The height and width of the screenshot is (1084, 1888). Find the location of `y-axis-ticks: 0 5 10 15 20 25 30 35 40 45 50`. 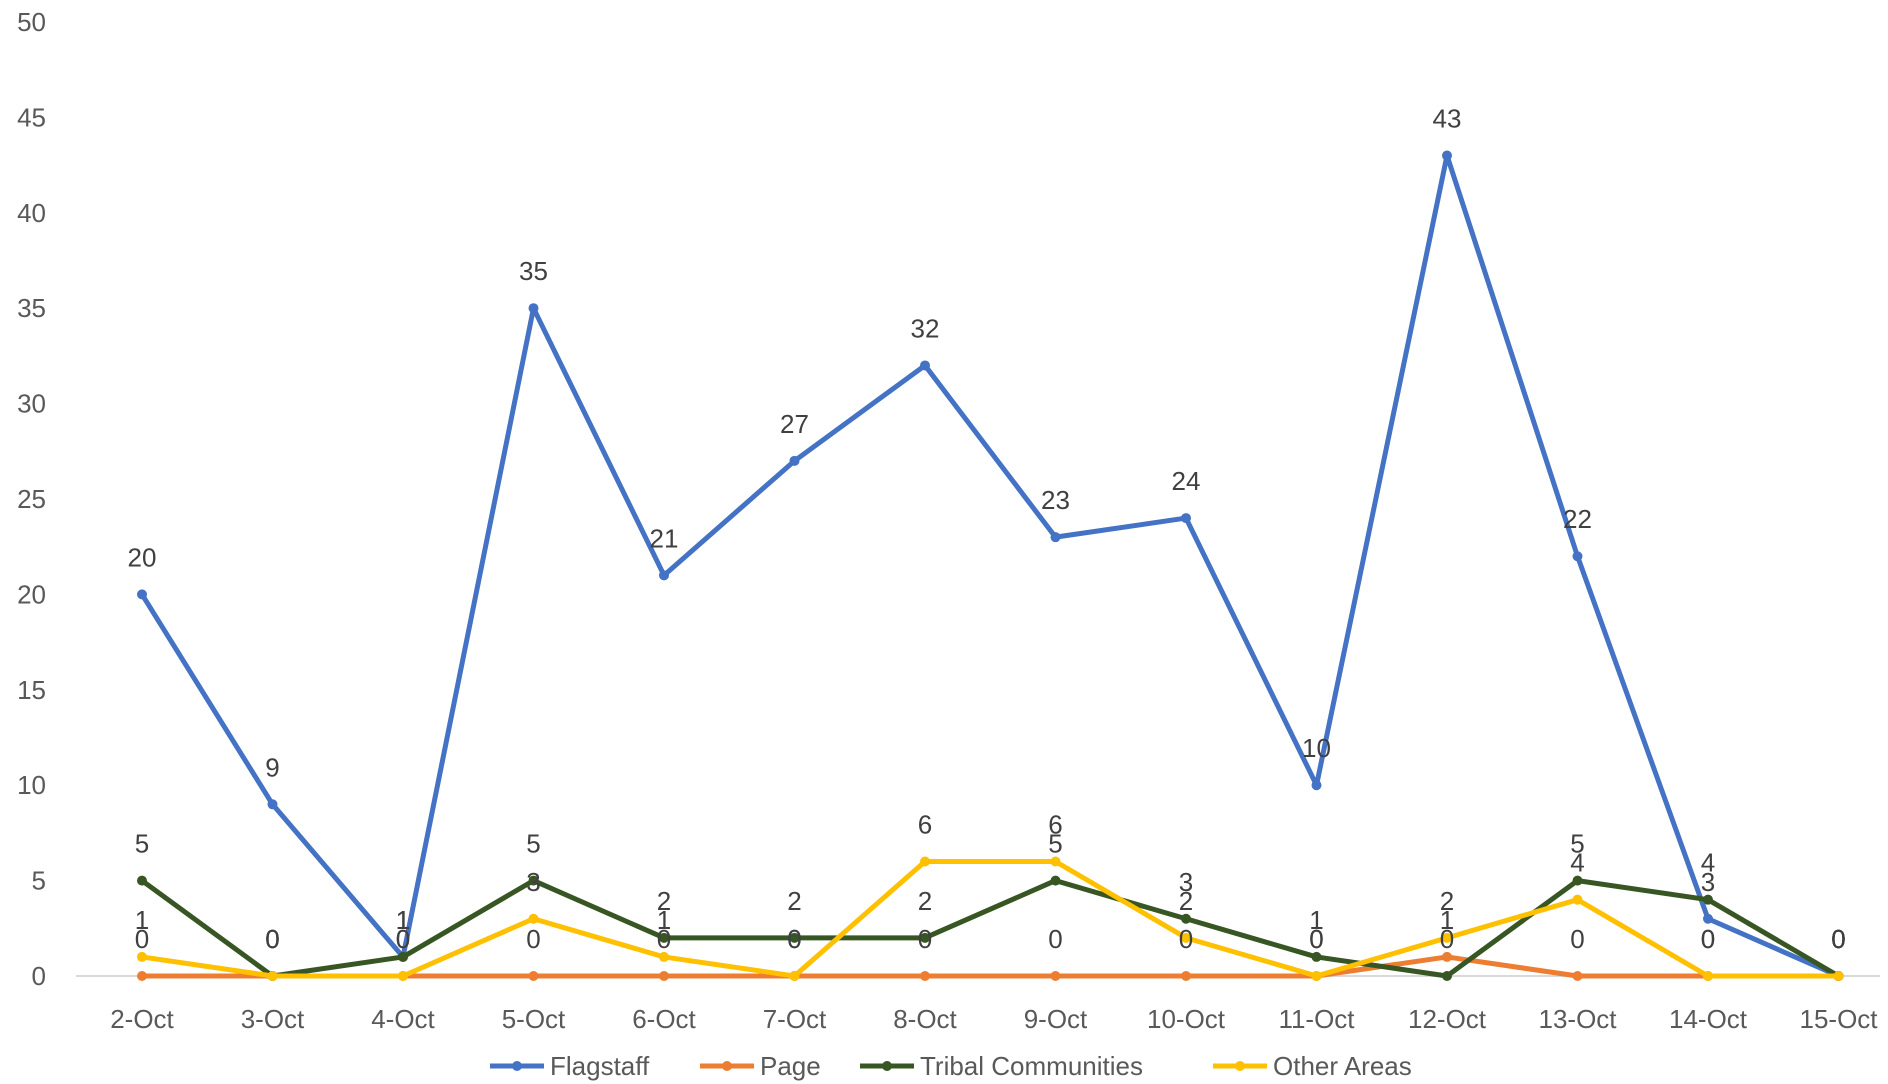

y-axis-ticks: 0 5 10 15 20 25 30 35 40 45 50 is located at coordinates (31, 499).